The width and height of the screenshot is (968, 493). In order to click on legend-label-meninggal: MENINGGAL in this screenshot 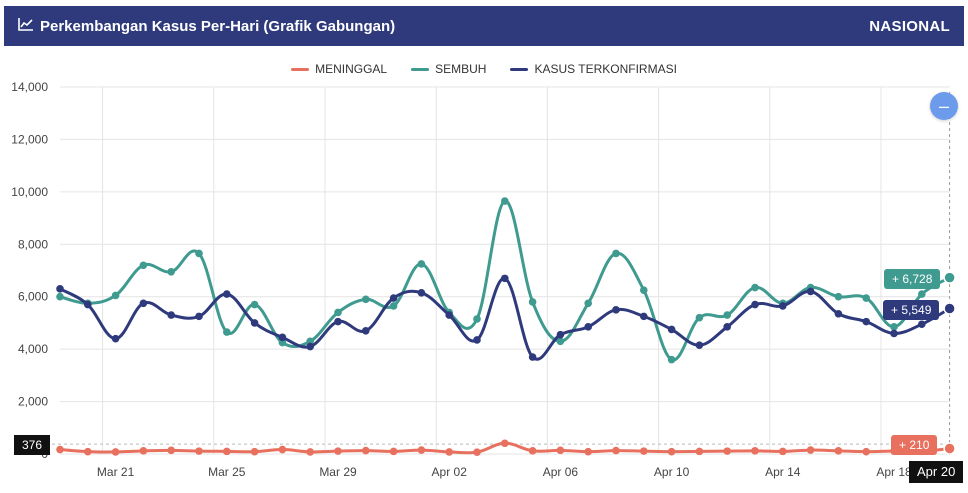, I will do `click(351, 69)`.